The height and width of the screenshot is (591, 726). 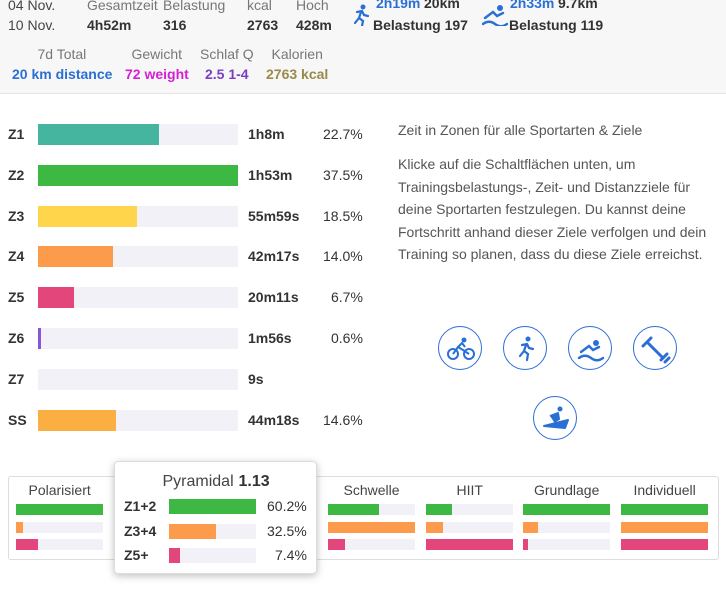 I want to click on sport-time: 2h33m, so click(x=532, y=5).